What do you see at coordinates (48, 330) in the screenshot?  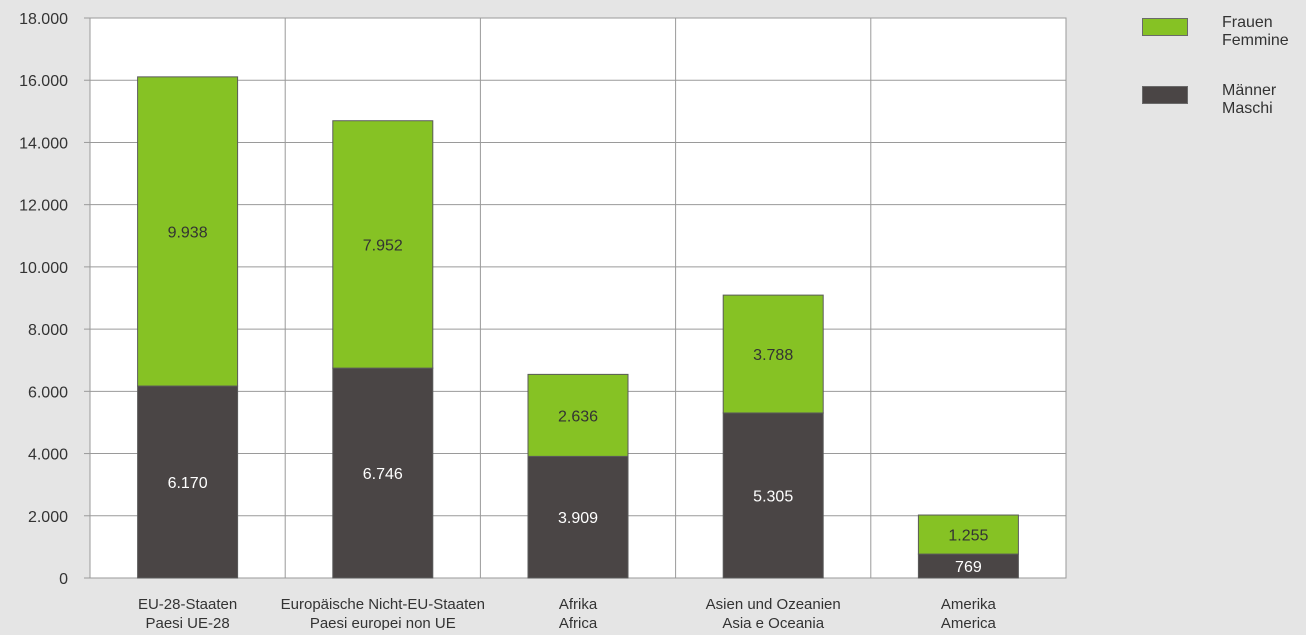 I see `y-tick-label: 8.000` at bounding box center [48, 330].